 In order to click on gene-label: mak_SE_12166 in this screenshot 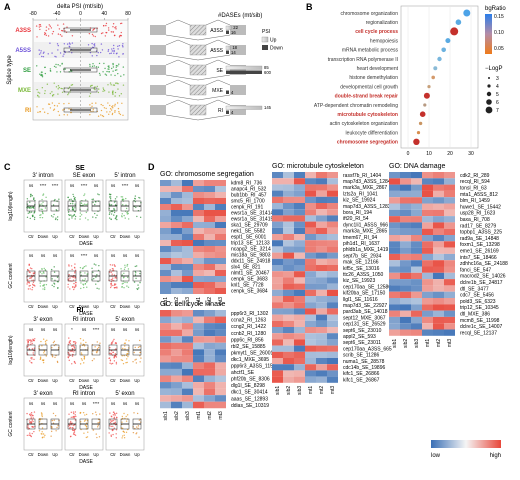, I will do `click(361, 263)`.